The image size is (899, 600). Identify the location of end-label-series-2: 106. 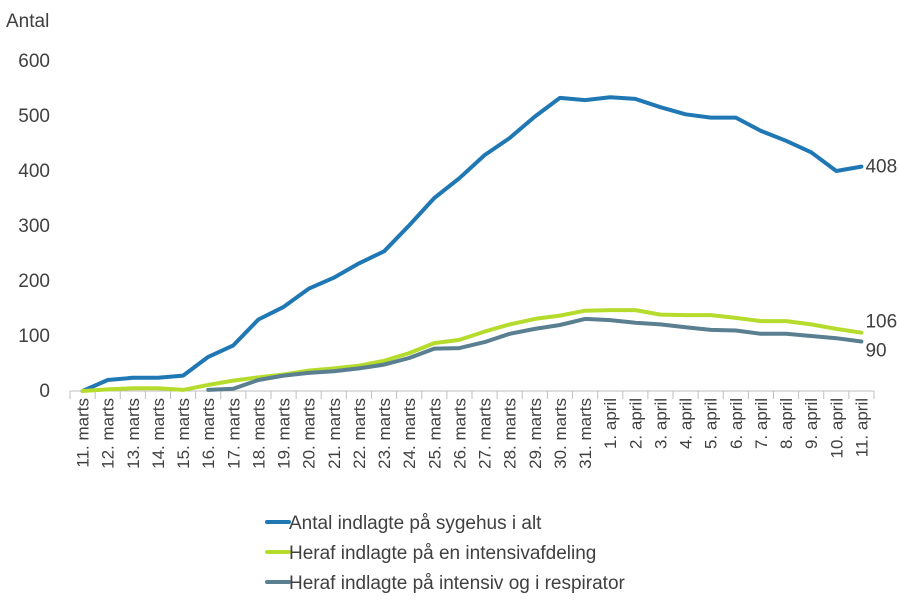
(881, 322).